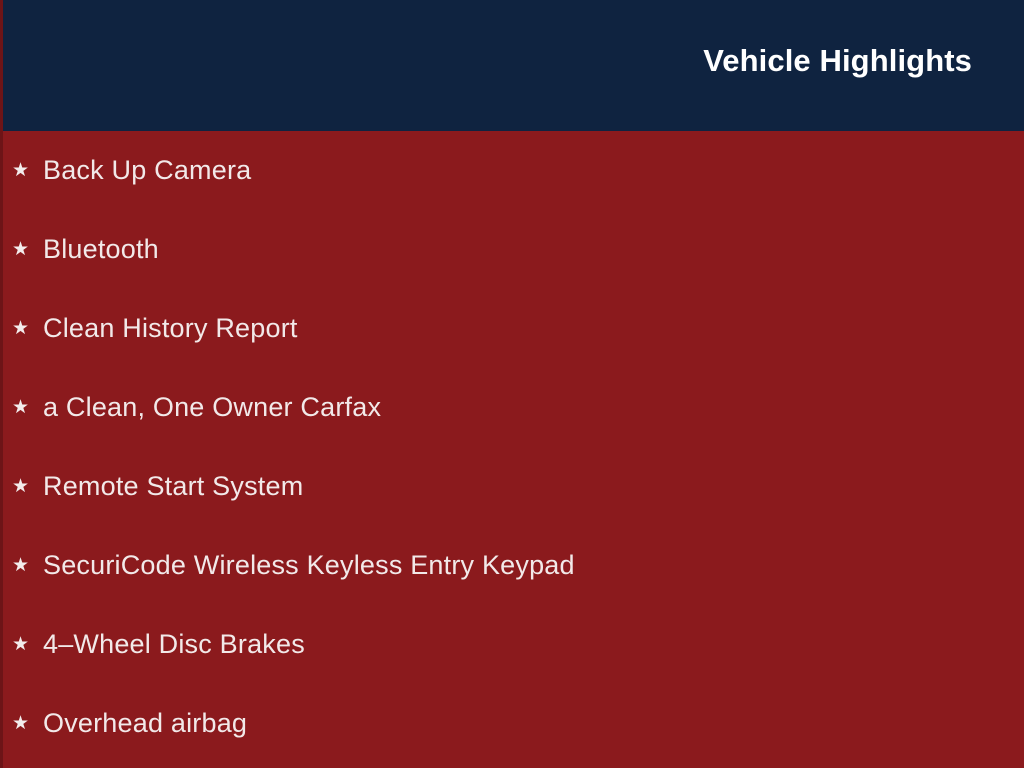  Describe the element at coordinates (513, 170) in the screenshot. I see `list-item: ★ Back Up Camera` at that location.